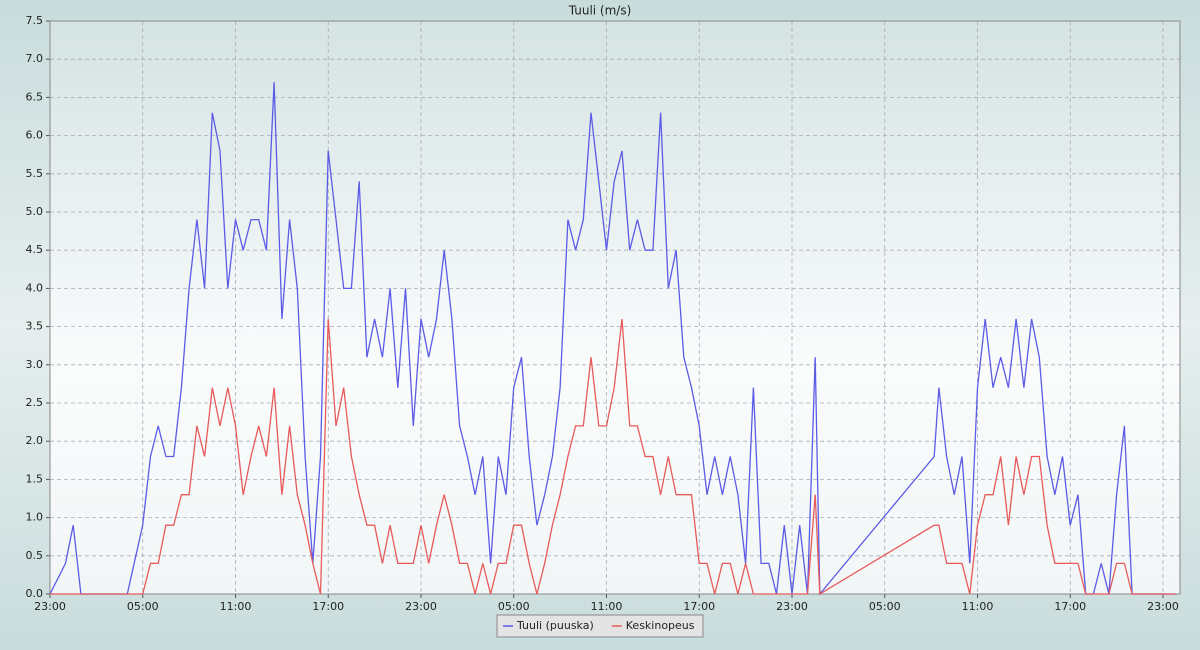 This screenshot has height=650, width=1200. Describe the element at coordinates (35, 326) in the screenshot. I see `y-tick-label: 3.5` at that location.